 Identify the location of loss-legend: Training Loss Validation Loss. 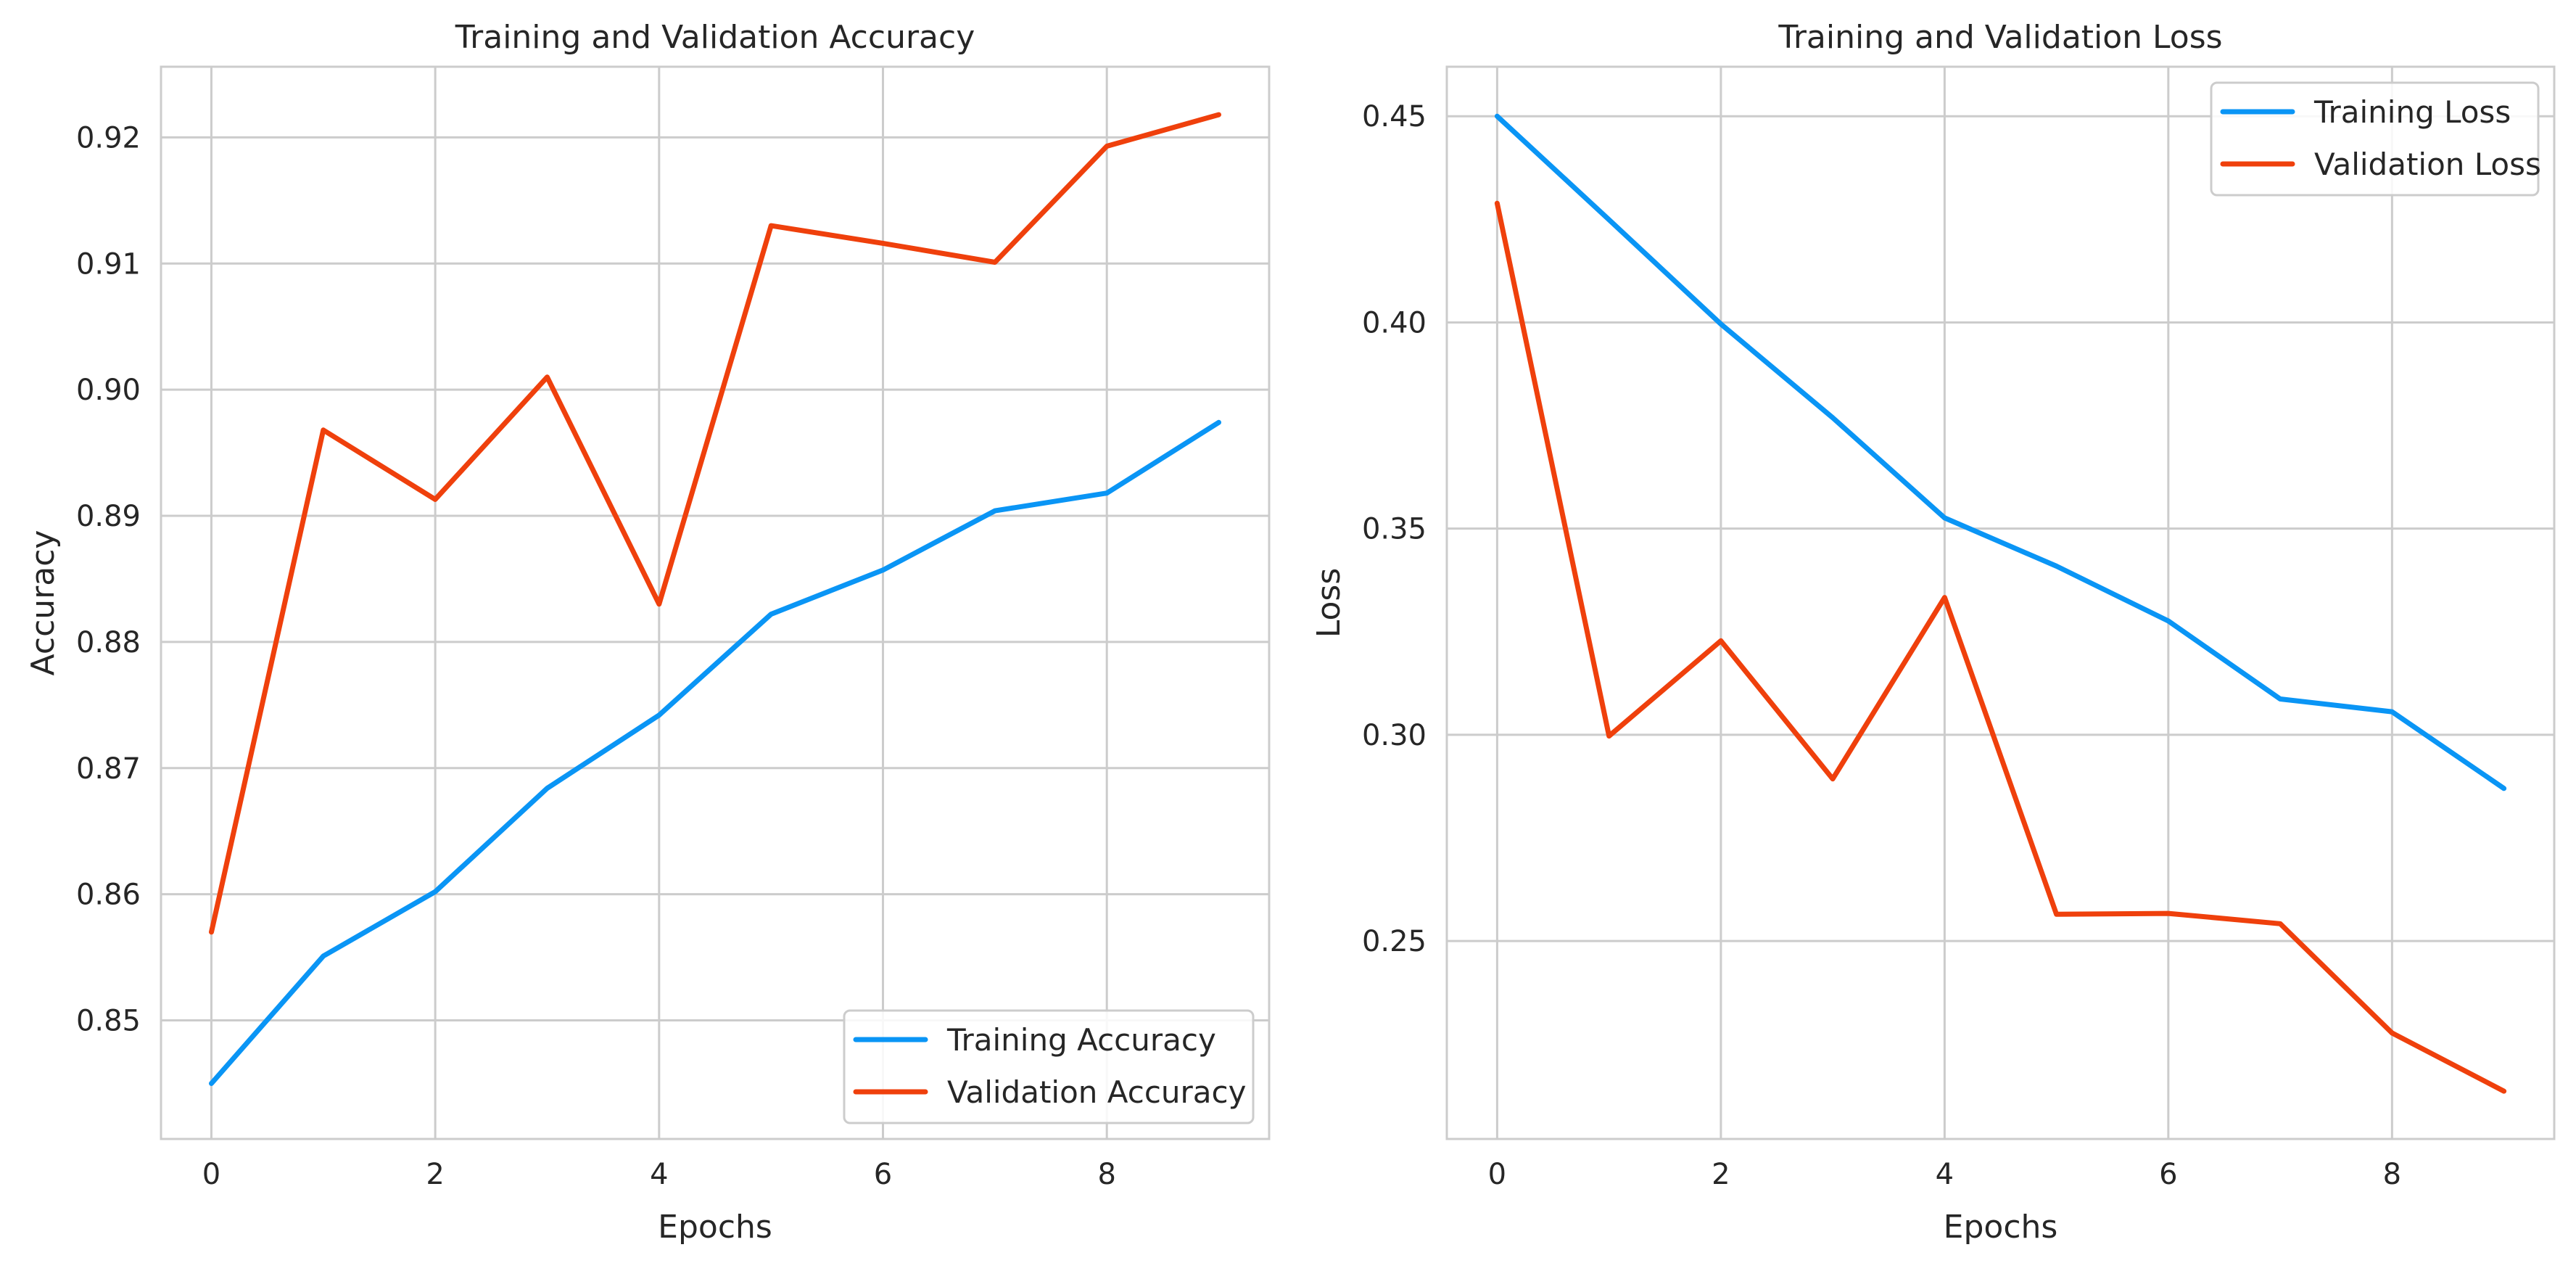
(2375, 139).